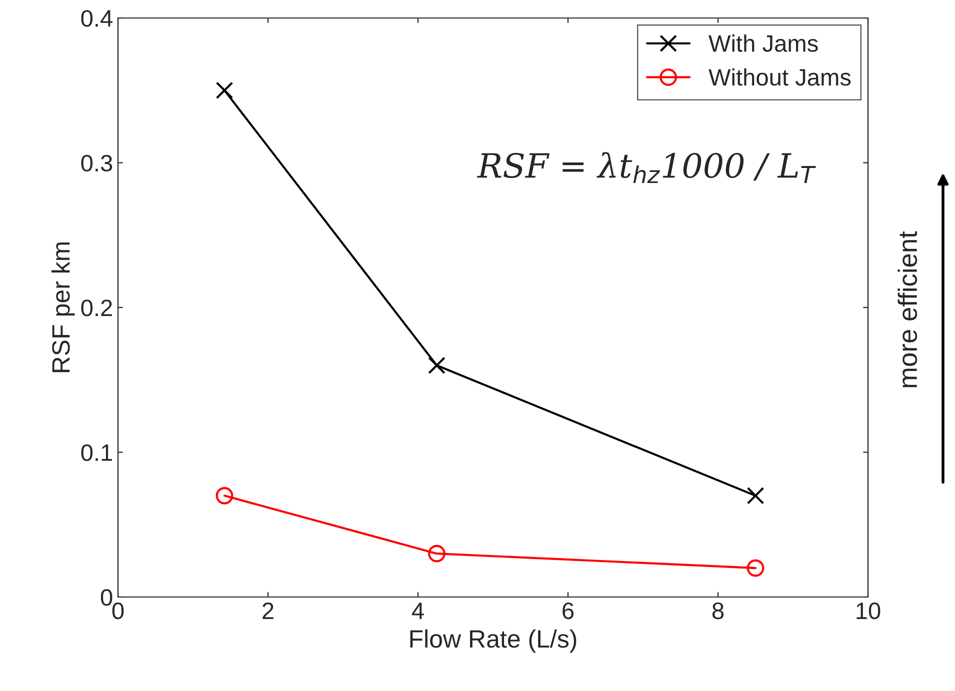 This screenshot has width=955, height=691. I want to click on y-tick-label: 0.2, so click(96, 308).